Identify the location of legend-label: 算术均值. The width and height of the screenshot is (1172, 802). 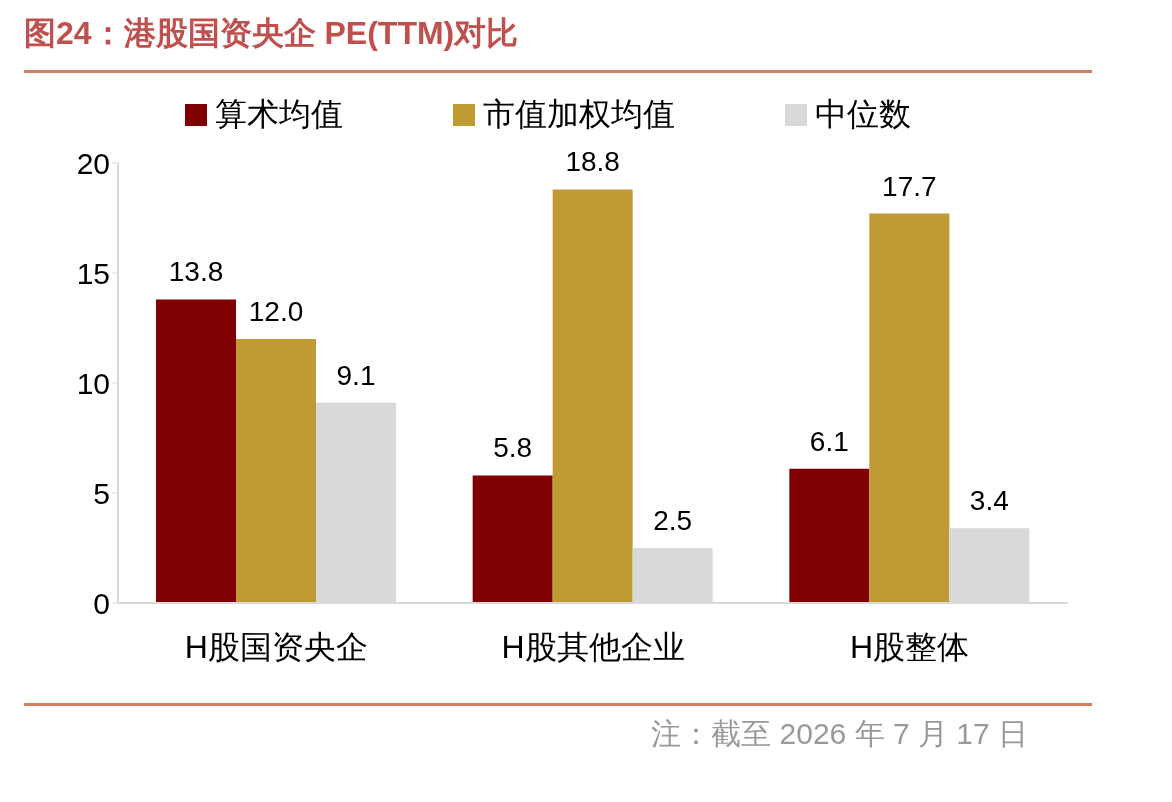
(279, 114).